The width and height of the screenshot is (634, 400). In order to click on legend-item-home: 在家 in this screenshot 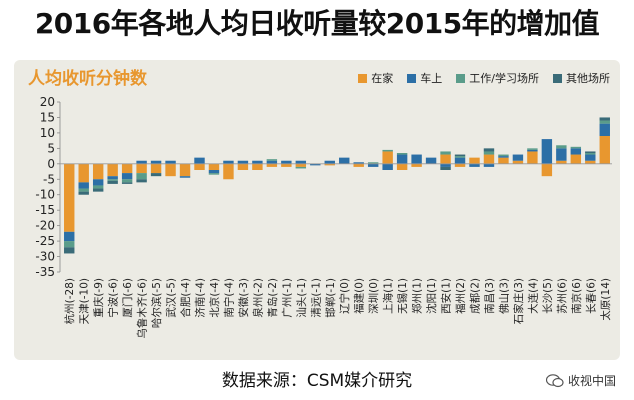, I will do `click(375, 78)`.